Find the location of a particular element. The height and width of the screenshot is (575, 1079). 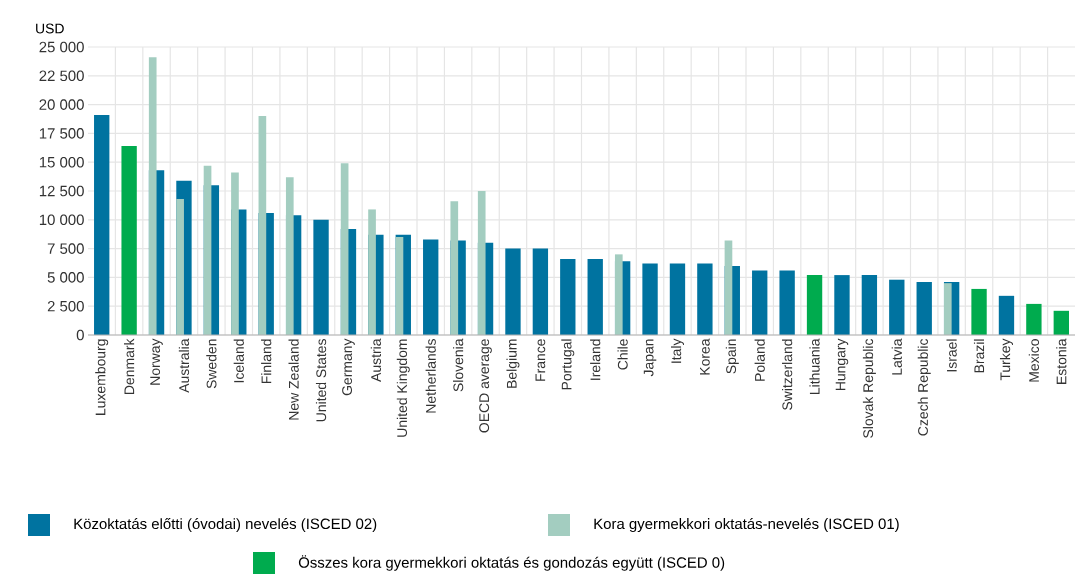

x-tick-label: Austria is located at coordinates (375, 360).